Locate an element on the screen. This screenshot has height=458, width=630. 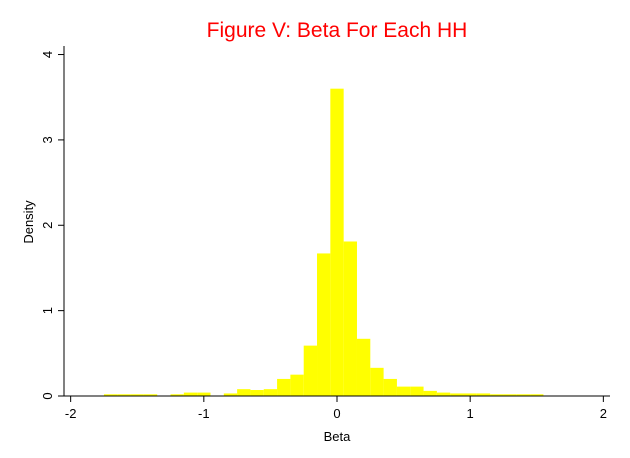
y-tick-label: 2 is located at coordinates (47, 225).